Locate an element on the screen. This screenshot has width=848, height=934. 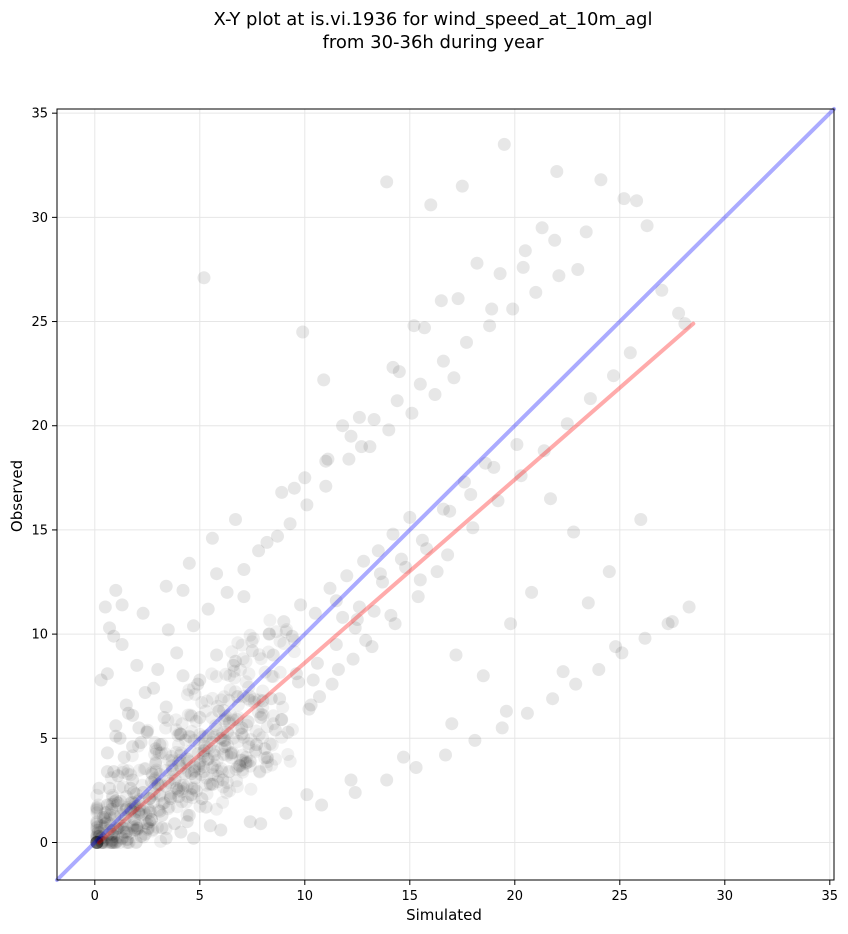
y-tick-label-7: 35 is located at coordinates (39, 114).